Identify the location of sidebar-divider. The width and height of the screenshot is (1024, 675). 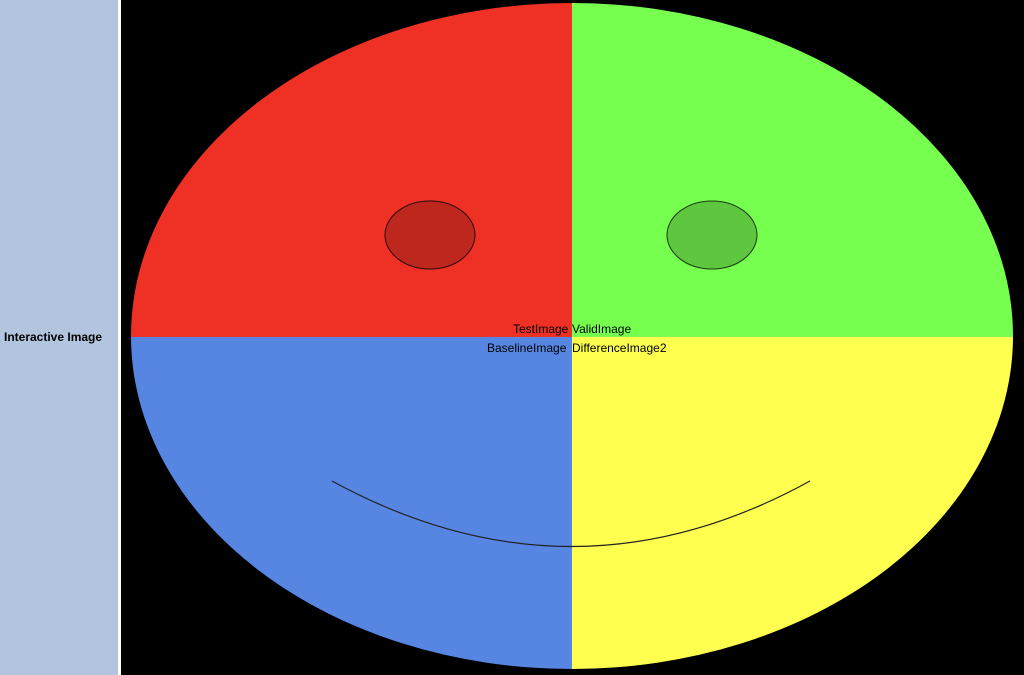
(119, 337).